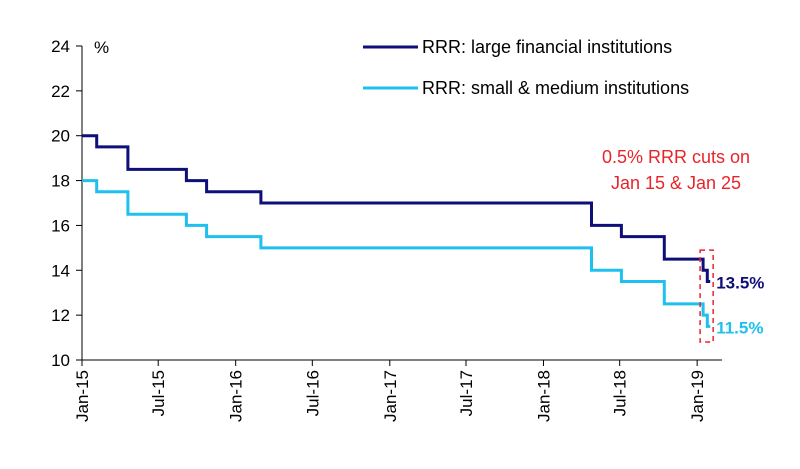 This screenshot has width=800, height=469. Describe the element at coordinates (60, 360) in the screenshot. I see `y-tick-label: 10` at that location.